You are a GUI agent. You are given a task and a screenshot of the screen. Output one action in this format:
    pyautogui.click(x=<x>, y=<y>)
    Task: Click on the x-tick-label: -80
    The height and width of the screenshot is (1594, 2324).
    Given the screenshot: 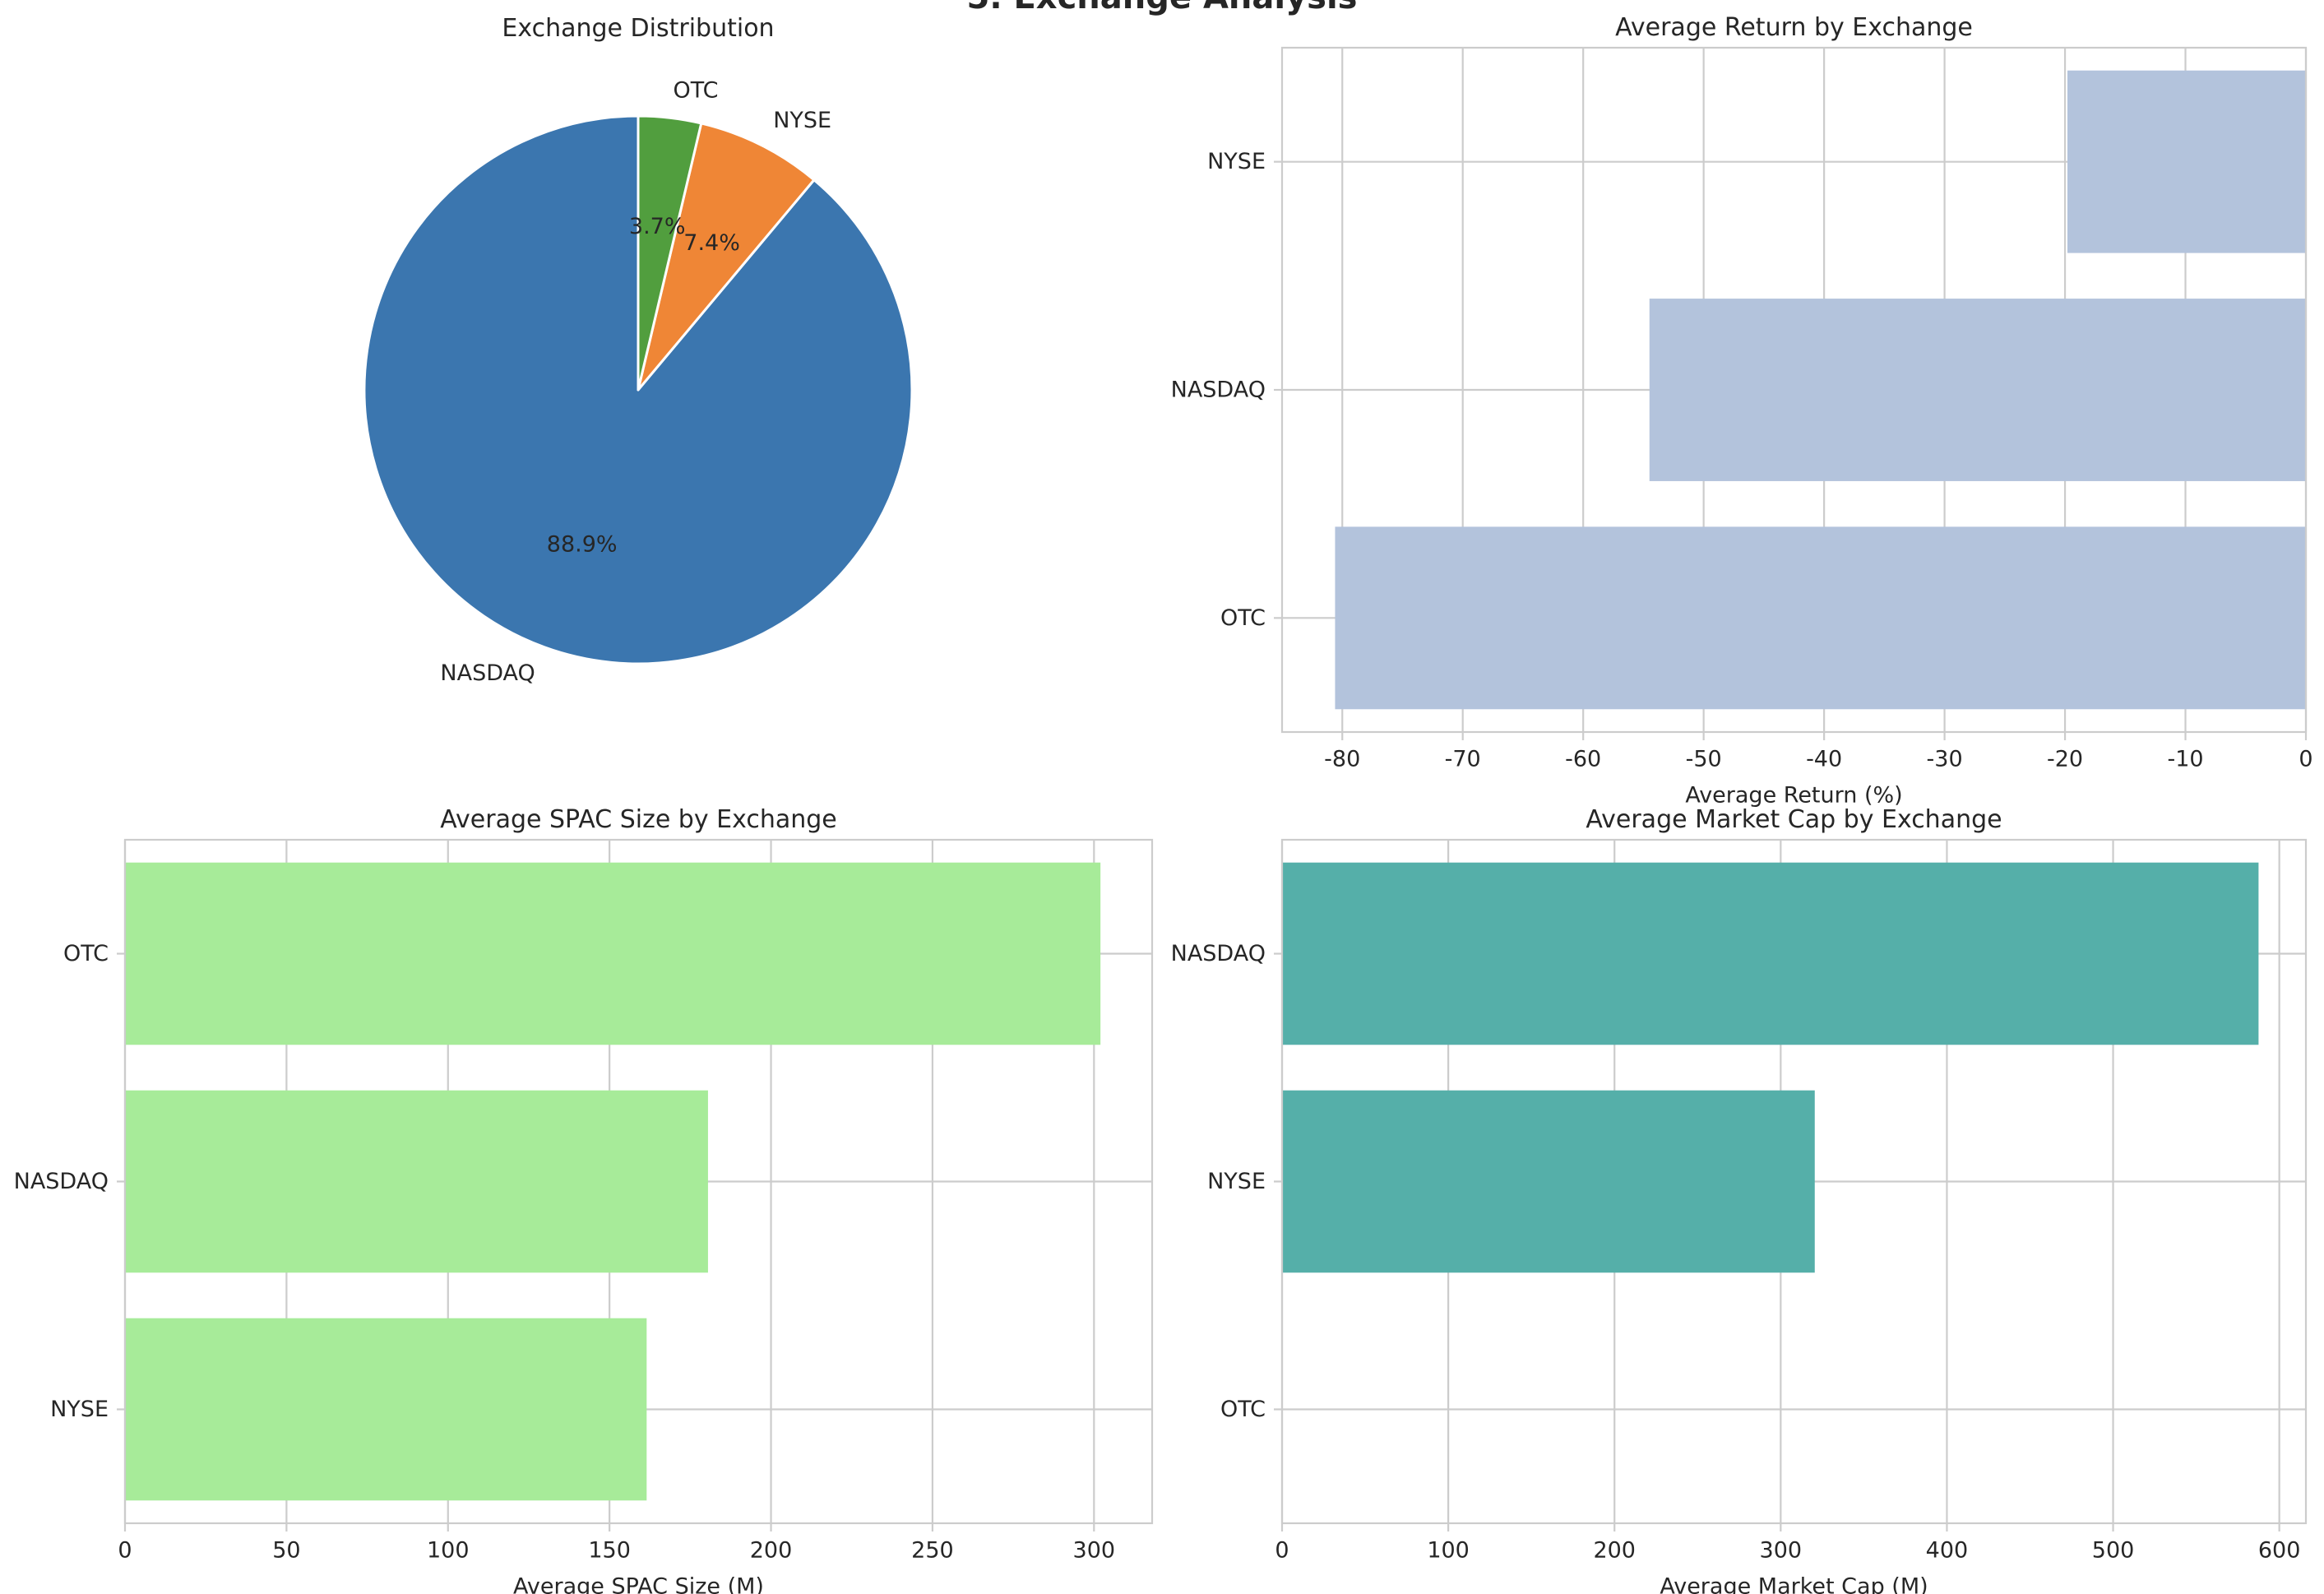 What is the action you would take?
    pyautogui.click(x=1342, y=759)
    